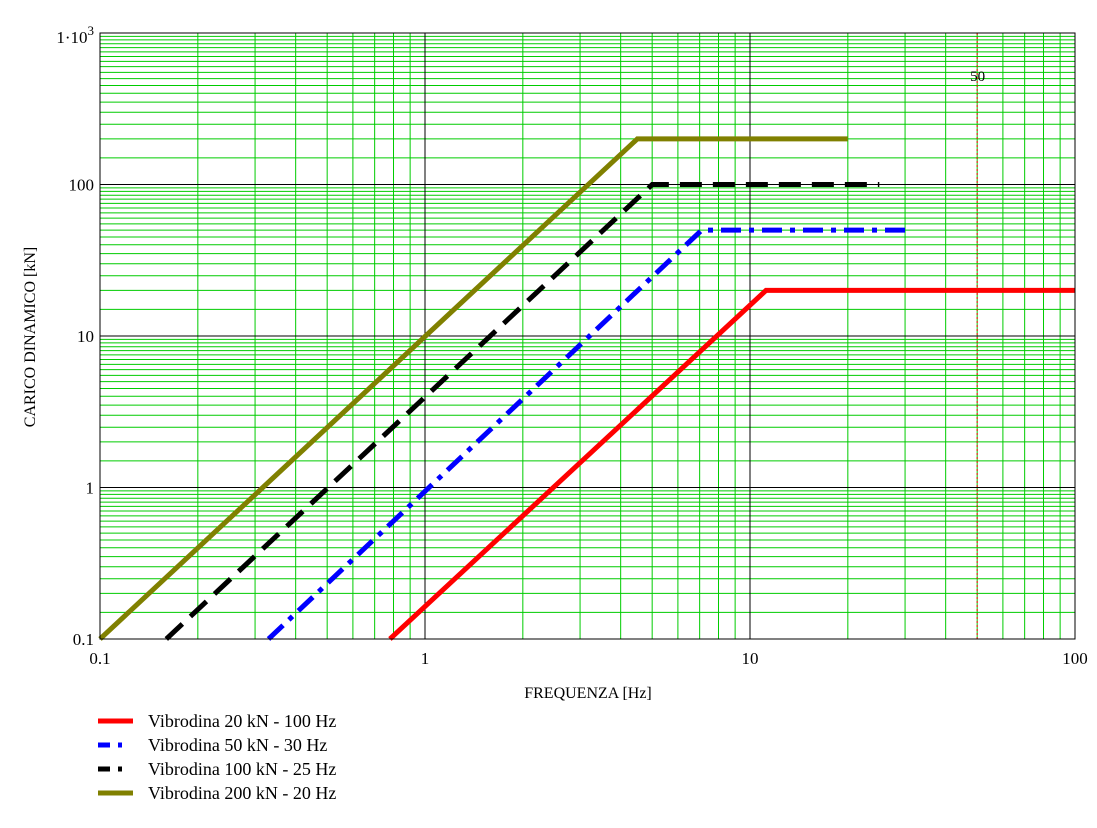  Describe the element at coordinates (83, 639) in the screenshot. I see `y-tick-label: 0.1` at that location.